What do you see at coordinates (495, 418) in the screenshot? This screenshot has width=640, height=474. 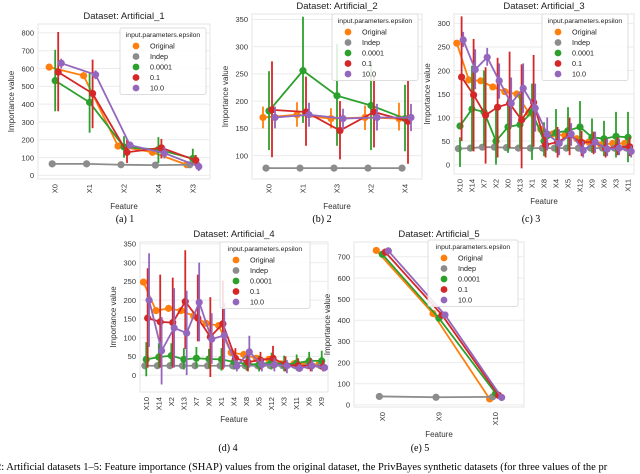 I see `x-tick-label: X10` at bounding box center [495, 418].